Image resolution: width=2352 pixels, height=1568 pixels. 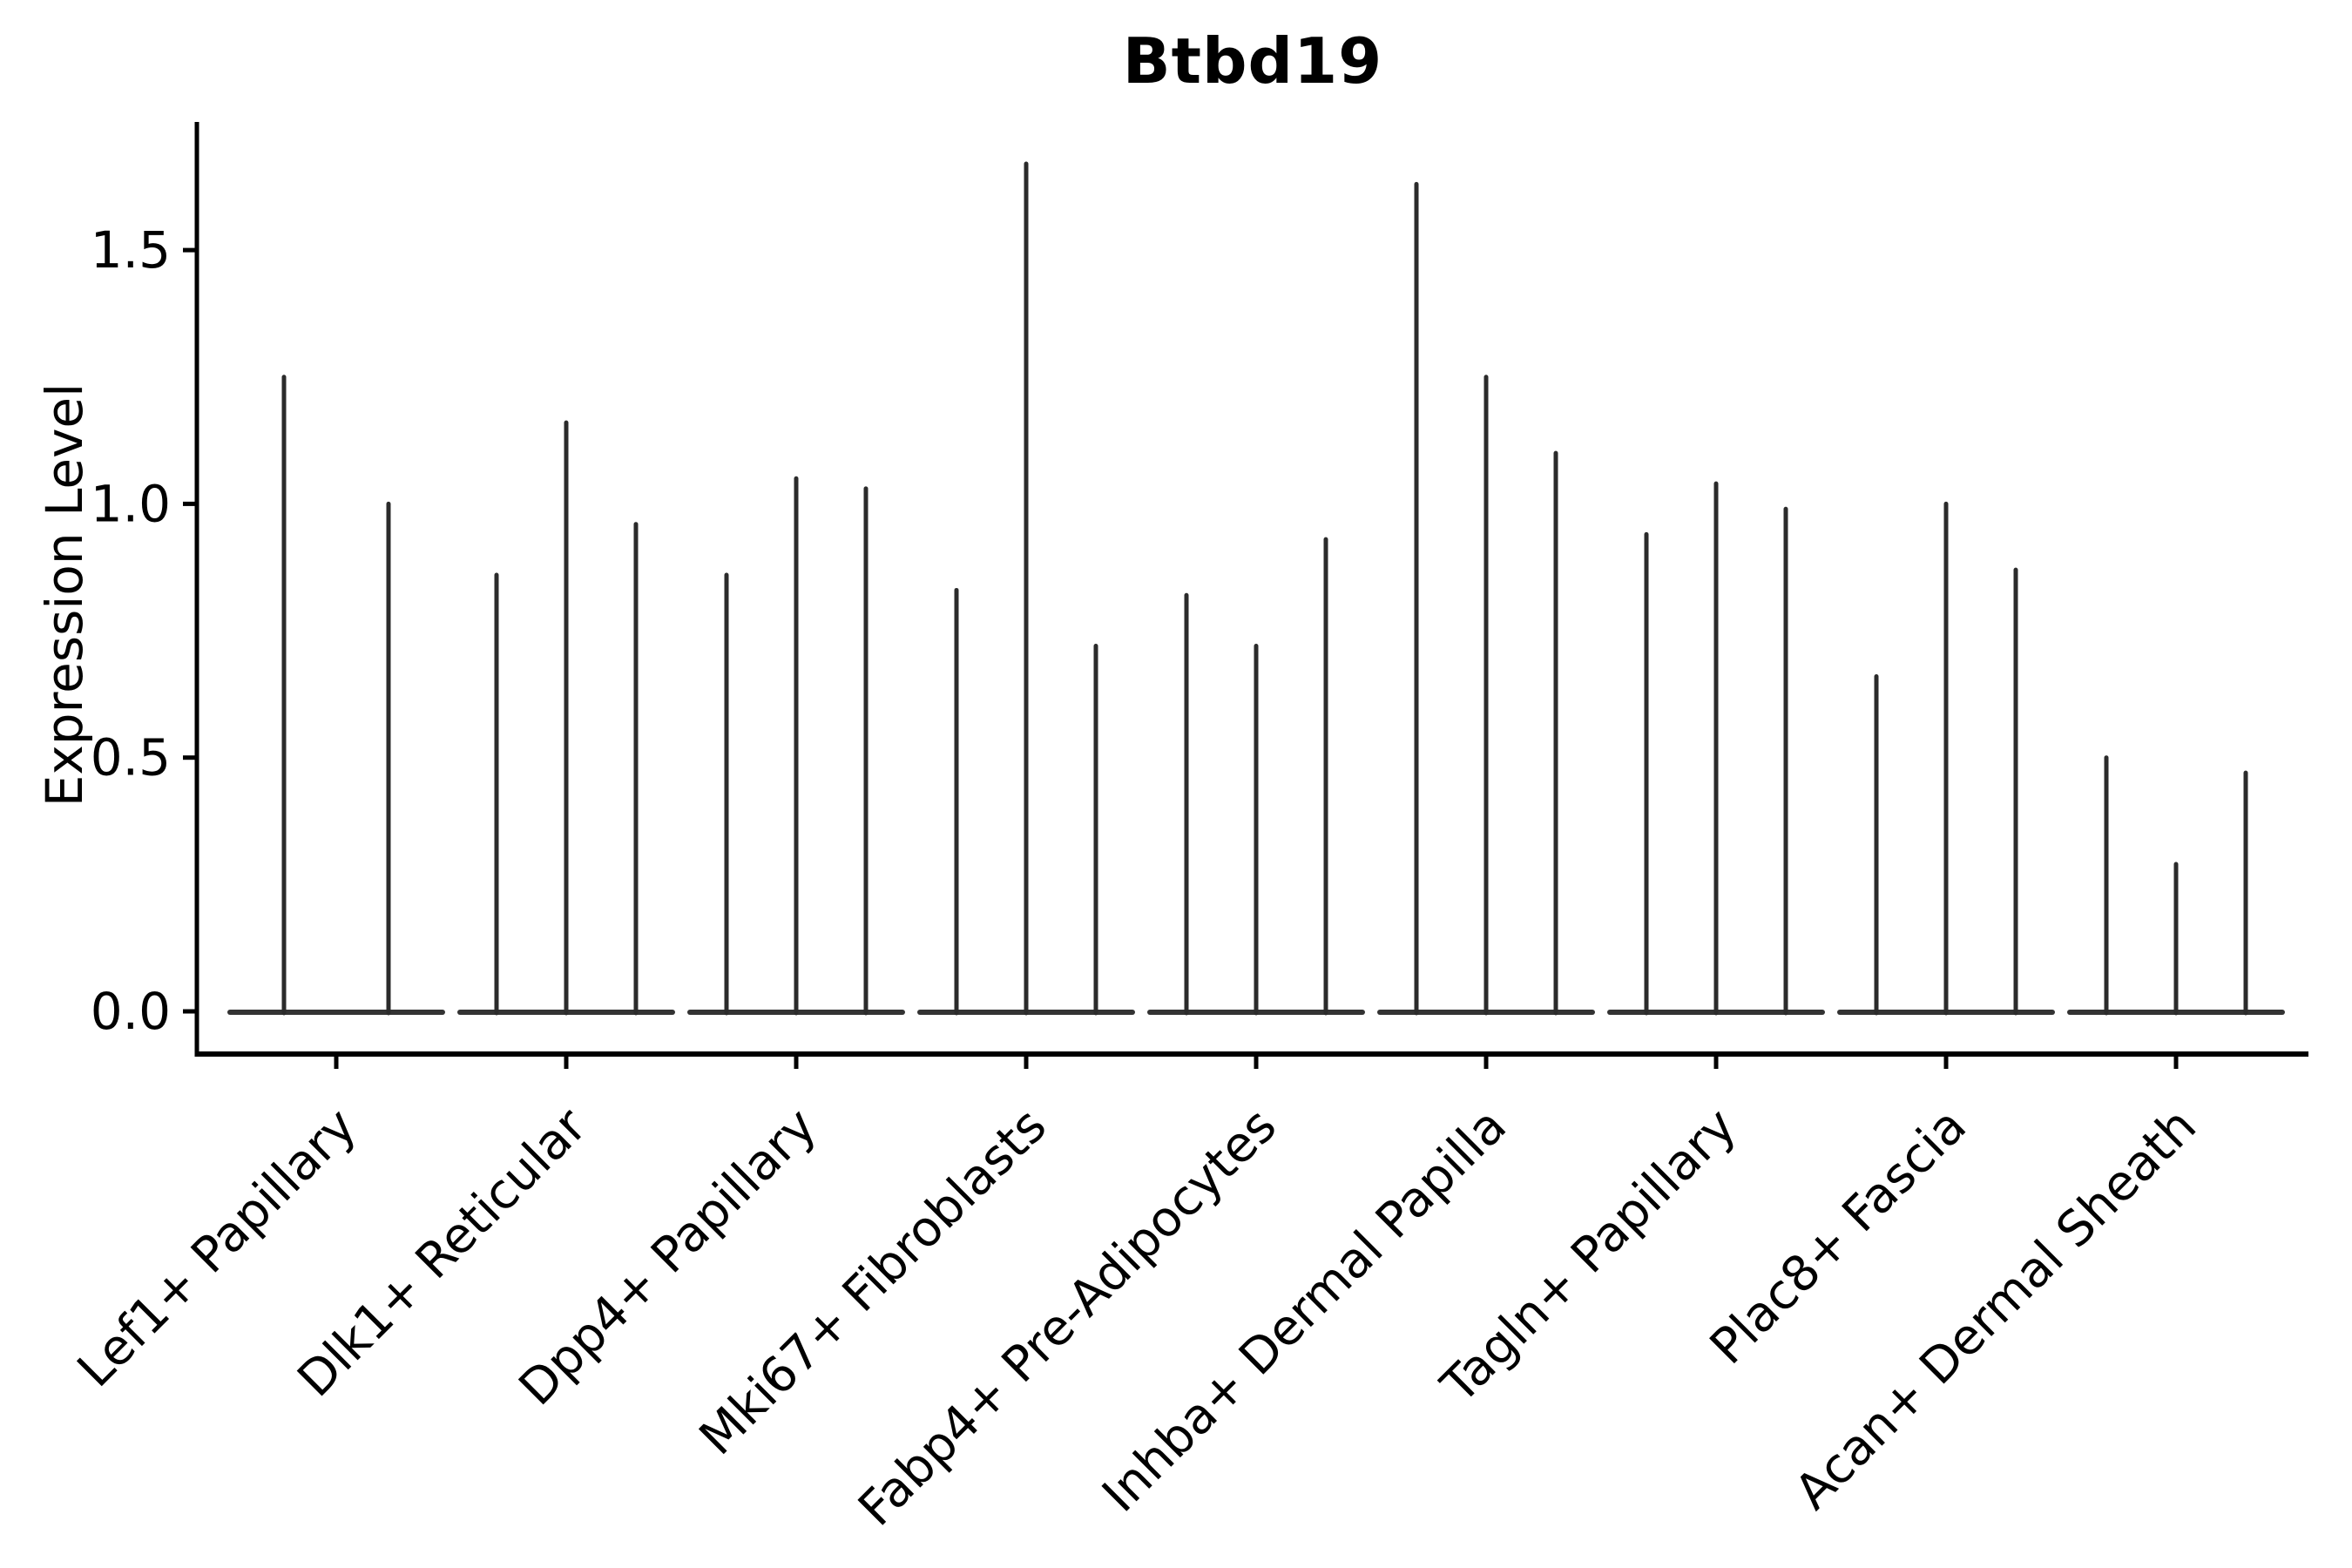 I want to click on y-tick-label: 0.5, so click(x=131, y=757).